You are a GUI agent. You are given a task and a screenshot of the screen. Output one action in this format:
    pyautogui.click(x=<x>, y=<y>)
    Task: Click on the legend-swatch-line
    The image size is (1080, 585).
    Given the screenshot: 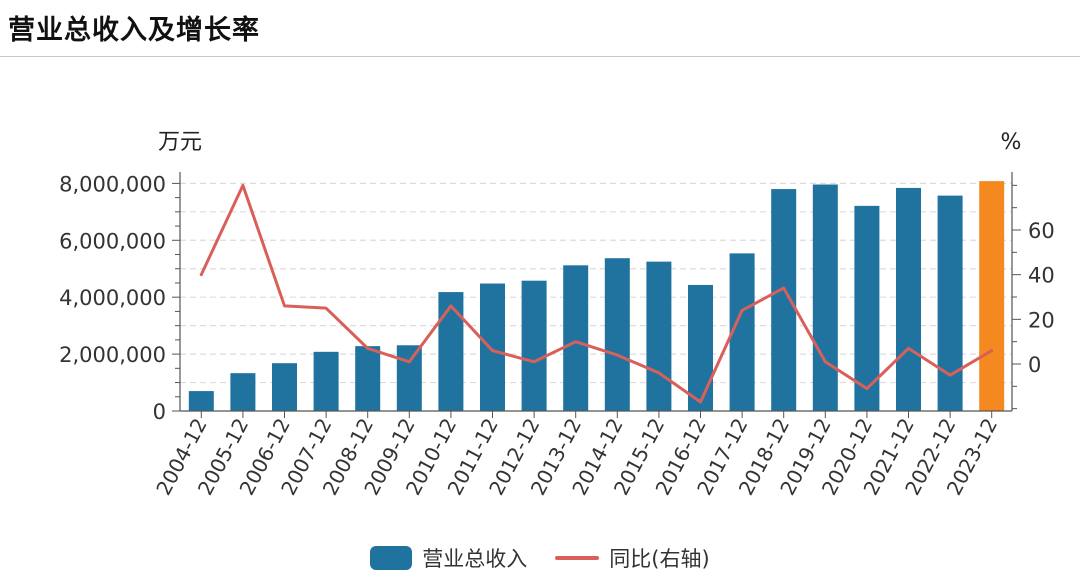 What is the action you would take?
    pyautogui.click(x=577, y=558)
    